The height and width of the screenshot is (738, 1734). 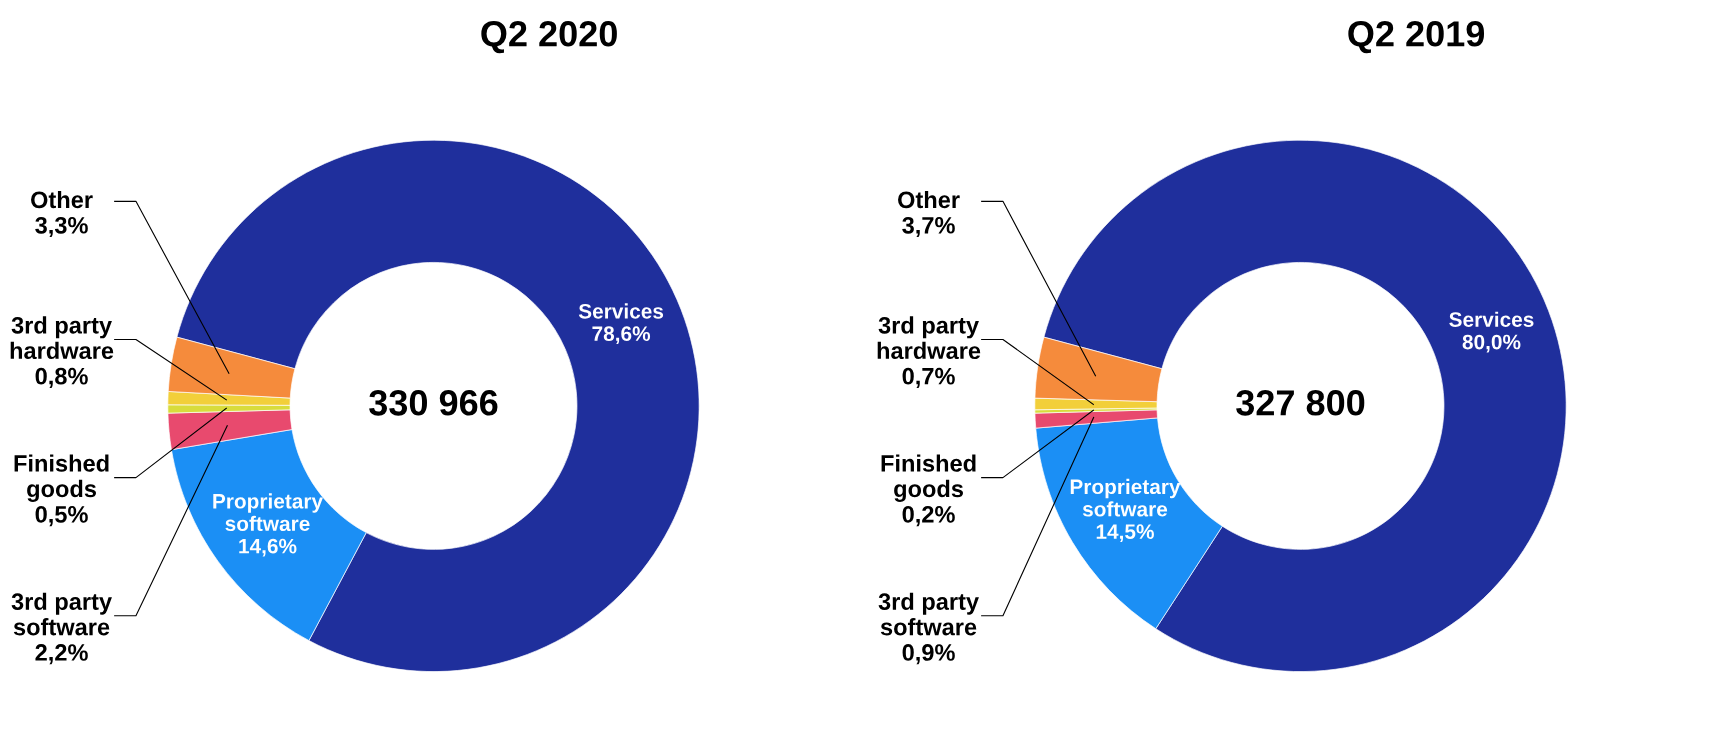 What do you see at coordinates (61, 227) in the screenshot?
I see `data-label: 3,3%` at bounding box center [61, 227].